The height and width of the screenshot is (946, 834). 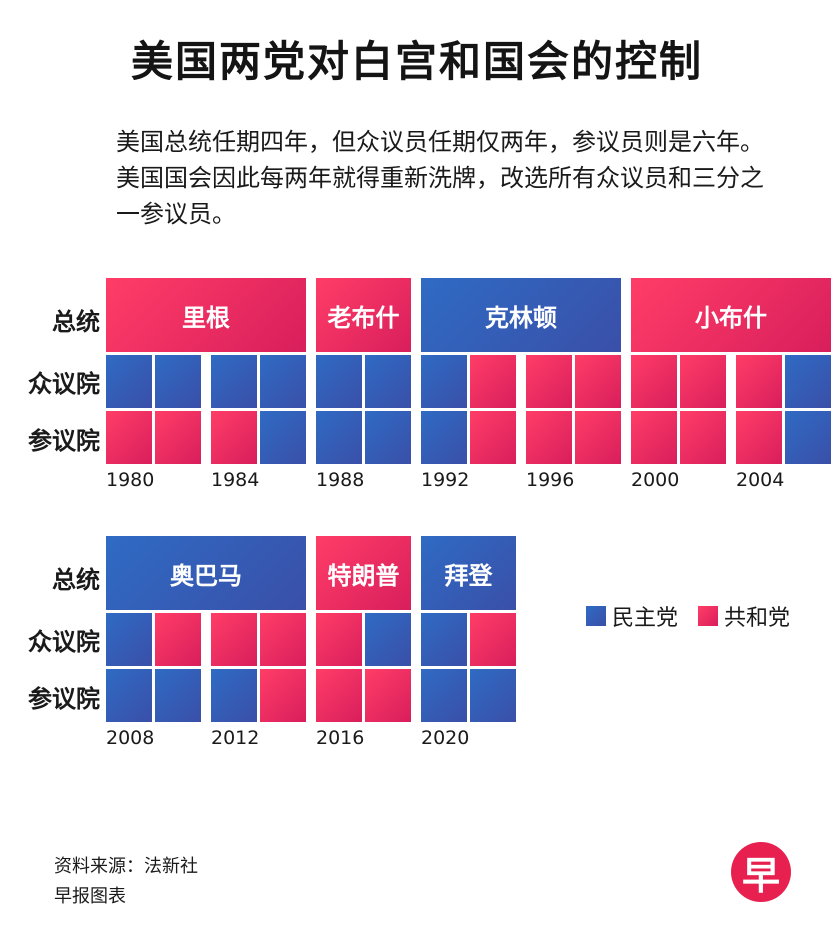 What do you see at coordinates (645, 618) in the screenshot?
I see `legend-label-democrat: 民主党` at bounding box center [645, 618].